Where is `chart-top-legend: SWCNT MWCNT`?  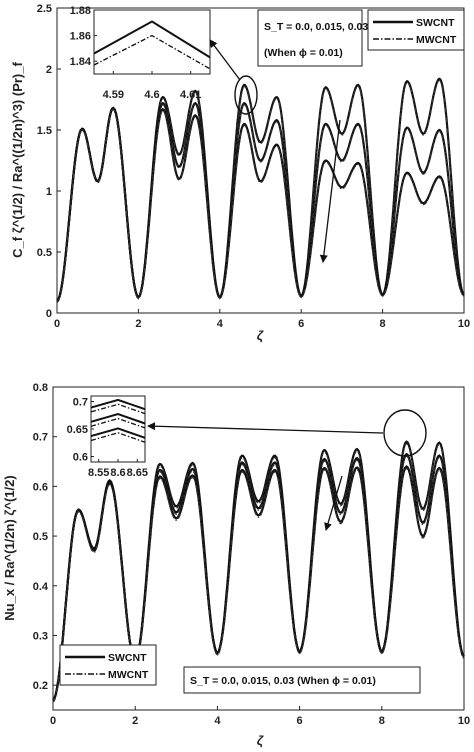 chart-top-legend: SWCNT MWCNT is located at coordinates (416, 30).